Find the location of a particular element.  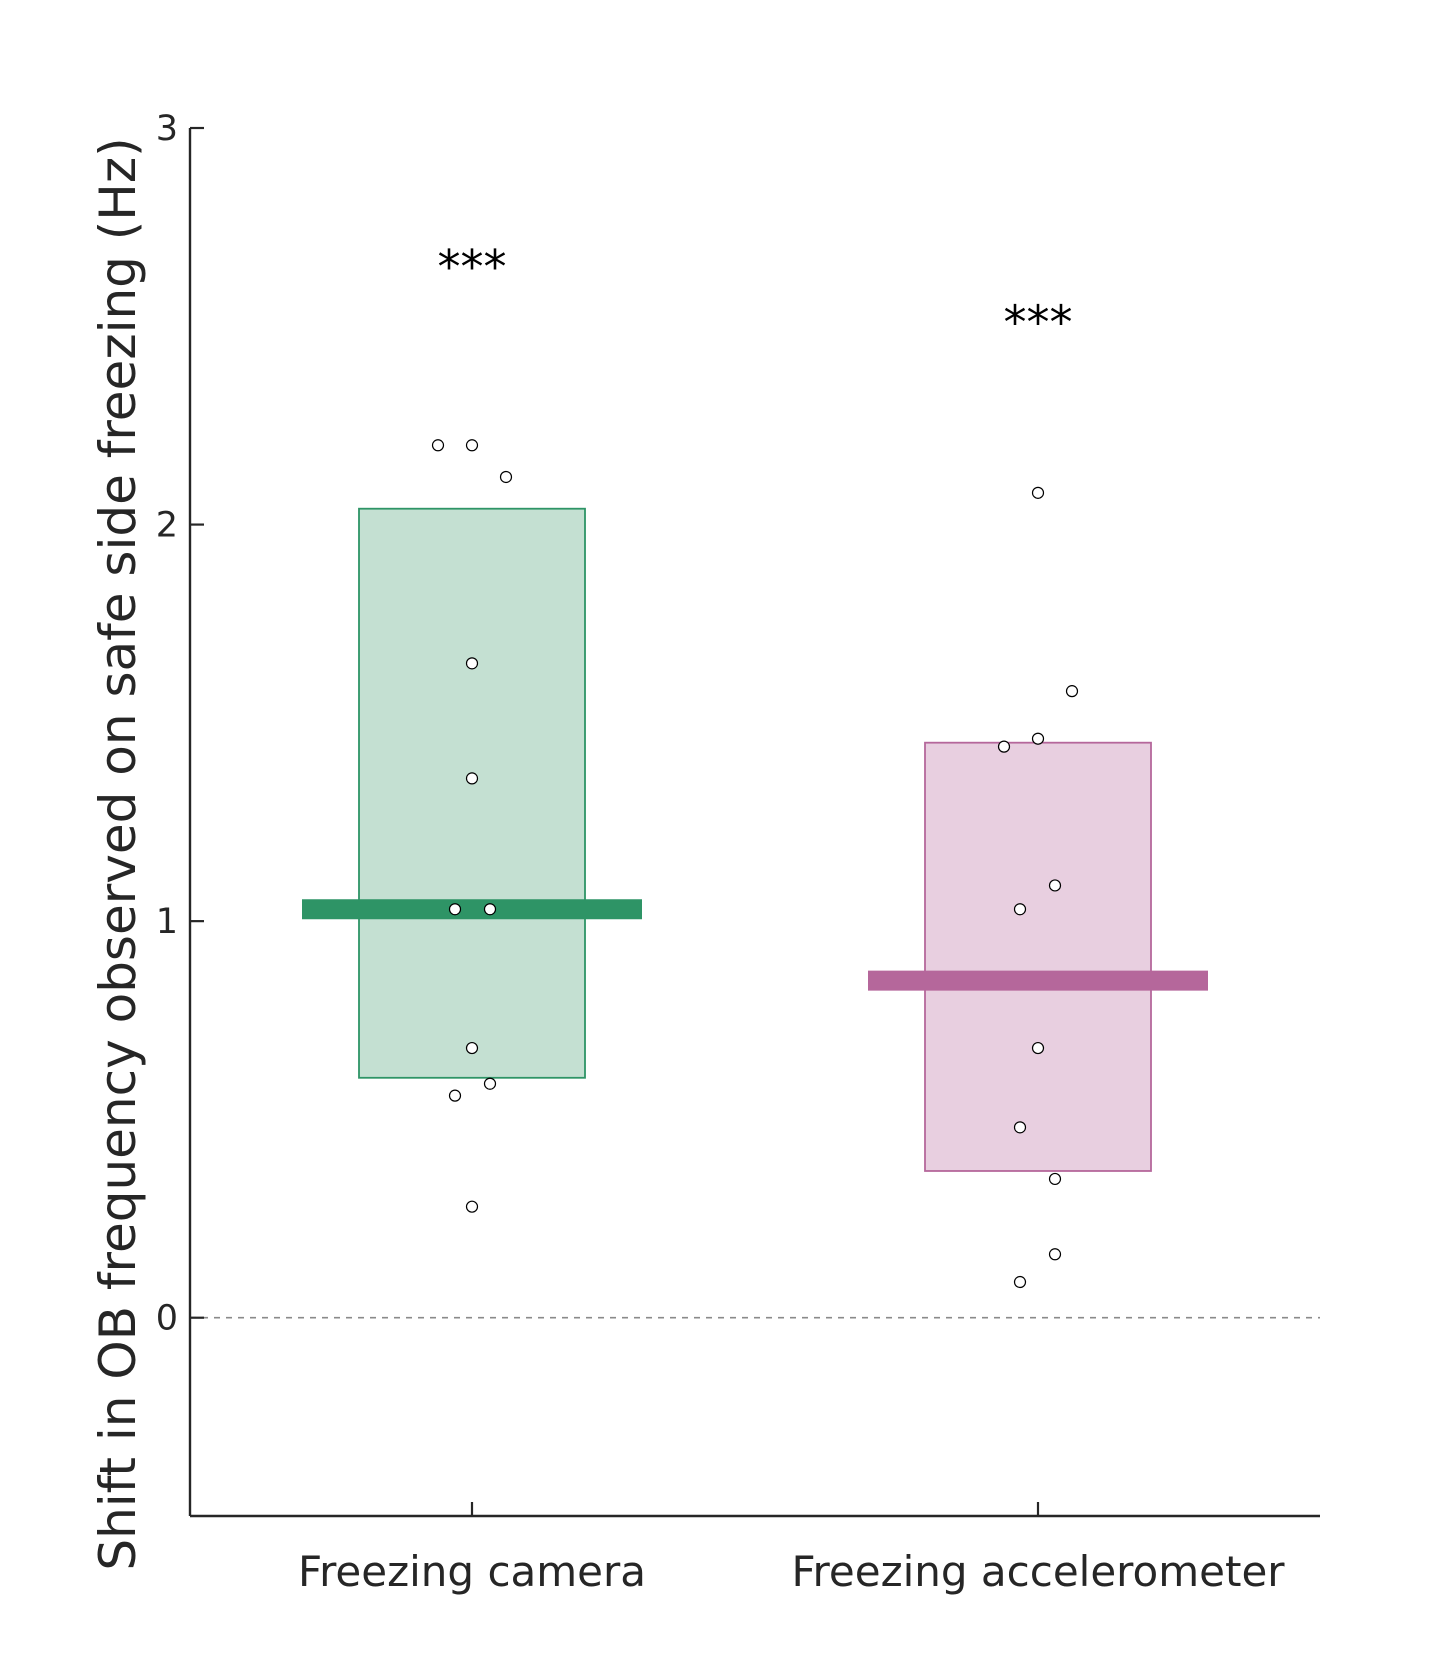

x-tick-label: Freezing camera is located at coordinates (472, 1571).